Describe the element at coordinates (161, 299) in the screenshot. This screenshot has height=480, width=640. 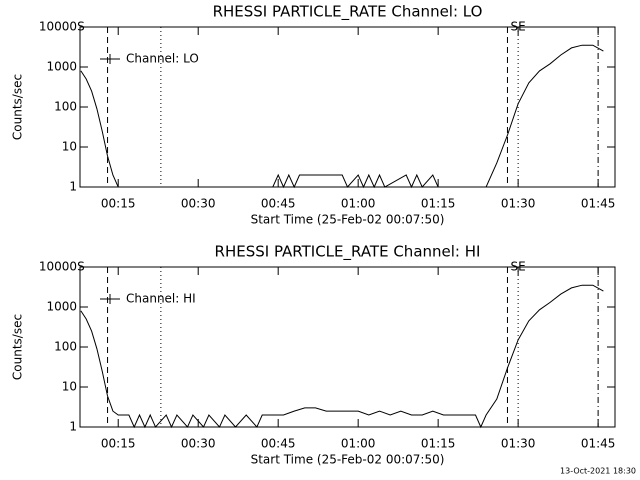
I see `legend-label: Channel: HI` at that location.